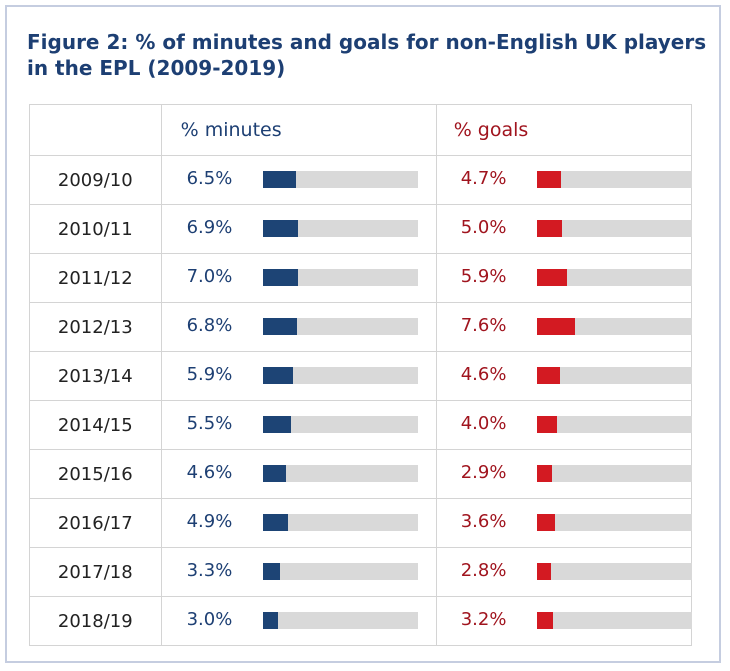 The height and width of the screenshot is (671, 730). What do you see at coordinates (483, 472) in the screenshot?
I see `goals-value-label: 2.9%` at bounding box center [483, 472].